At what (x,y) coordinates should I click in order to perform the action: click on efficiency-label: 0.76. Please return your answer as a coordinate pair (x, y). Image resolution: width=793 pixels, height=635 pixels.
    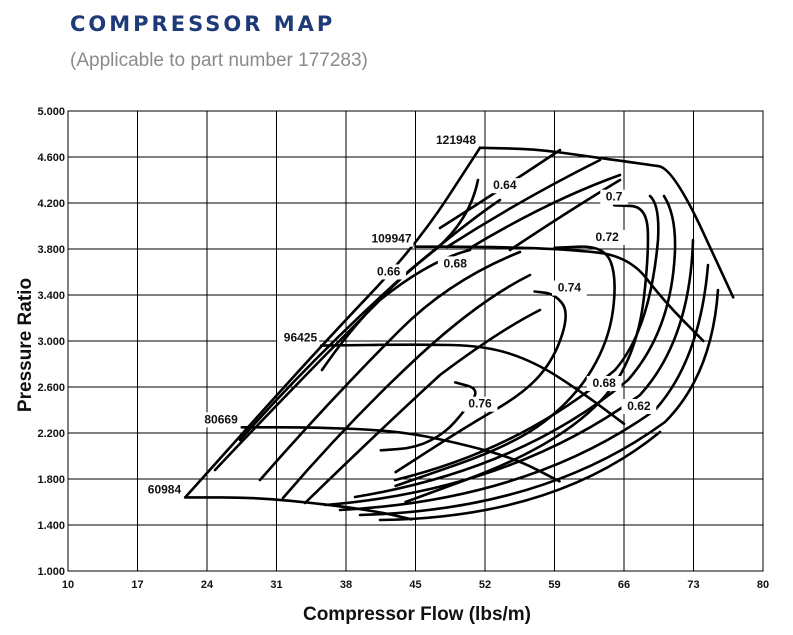
    Looking at the image, I should click on (480, 404).